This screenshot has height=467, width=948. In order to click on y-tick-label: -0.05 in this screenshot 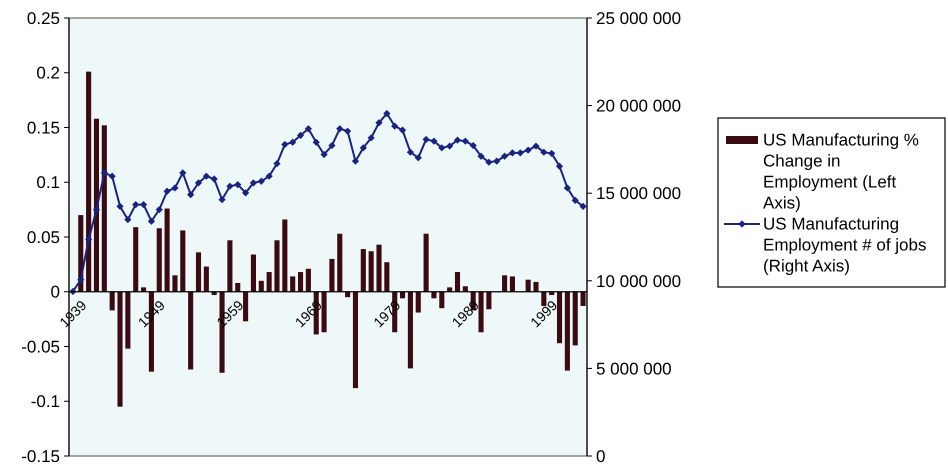, I will do `click(40, 346)`.